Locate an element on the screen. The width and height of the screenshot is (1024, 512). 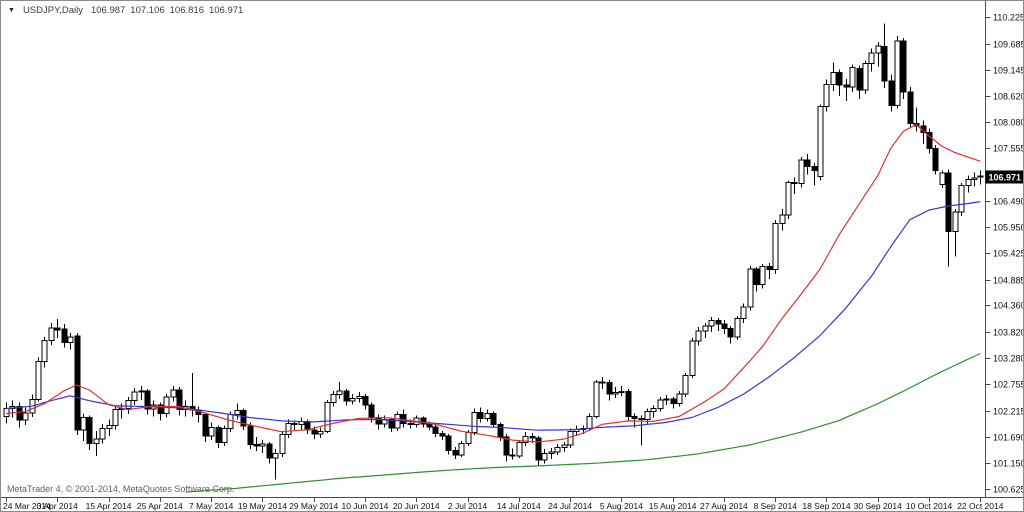
price-tick-label: 107.555 is located at coordinates (1008, 149).